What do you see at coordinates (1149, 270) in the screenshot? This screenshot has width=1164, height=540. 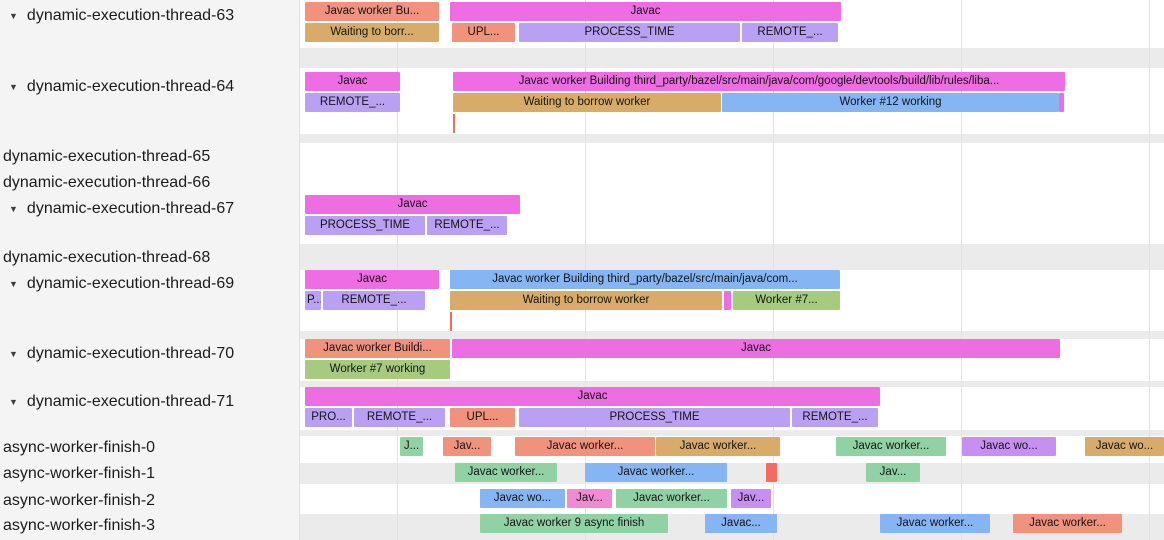 I see `gridline` at bounding box center [1149, 270].